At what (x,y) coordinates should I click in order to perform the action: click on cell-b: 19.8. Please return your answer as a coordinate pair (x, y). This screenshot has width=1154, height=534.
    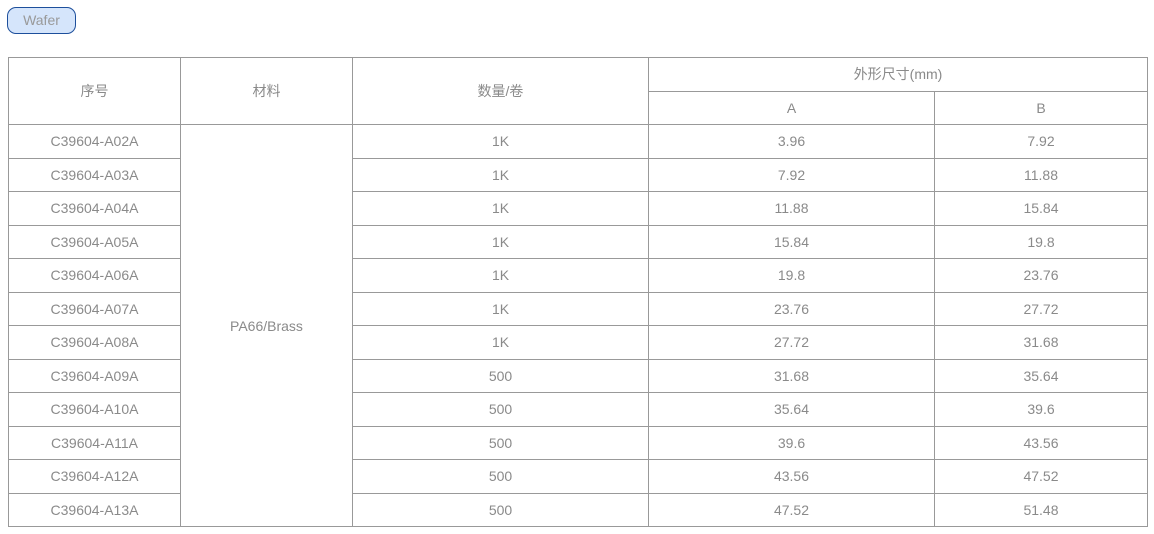
    Looking at the image, I should click on (1041, 241).